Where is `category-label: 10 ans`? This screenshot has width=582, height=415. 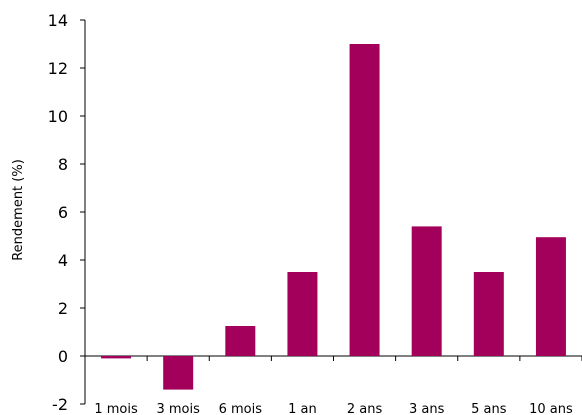 category-label: 10 ans is located at coordinates (551, 408).